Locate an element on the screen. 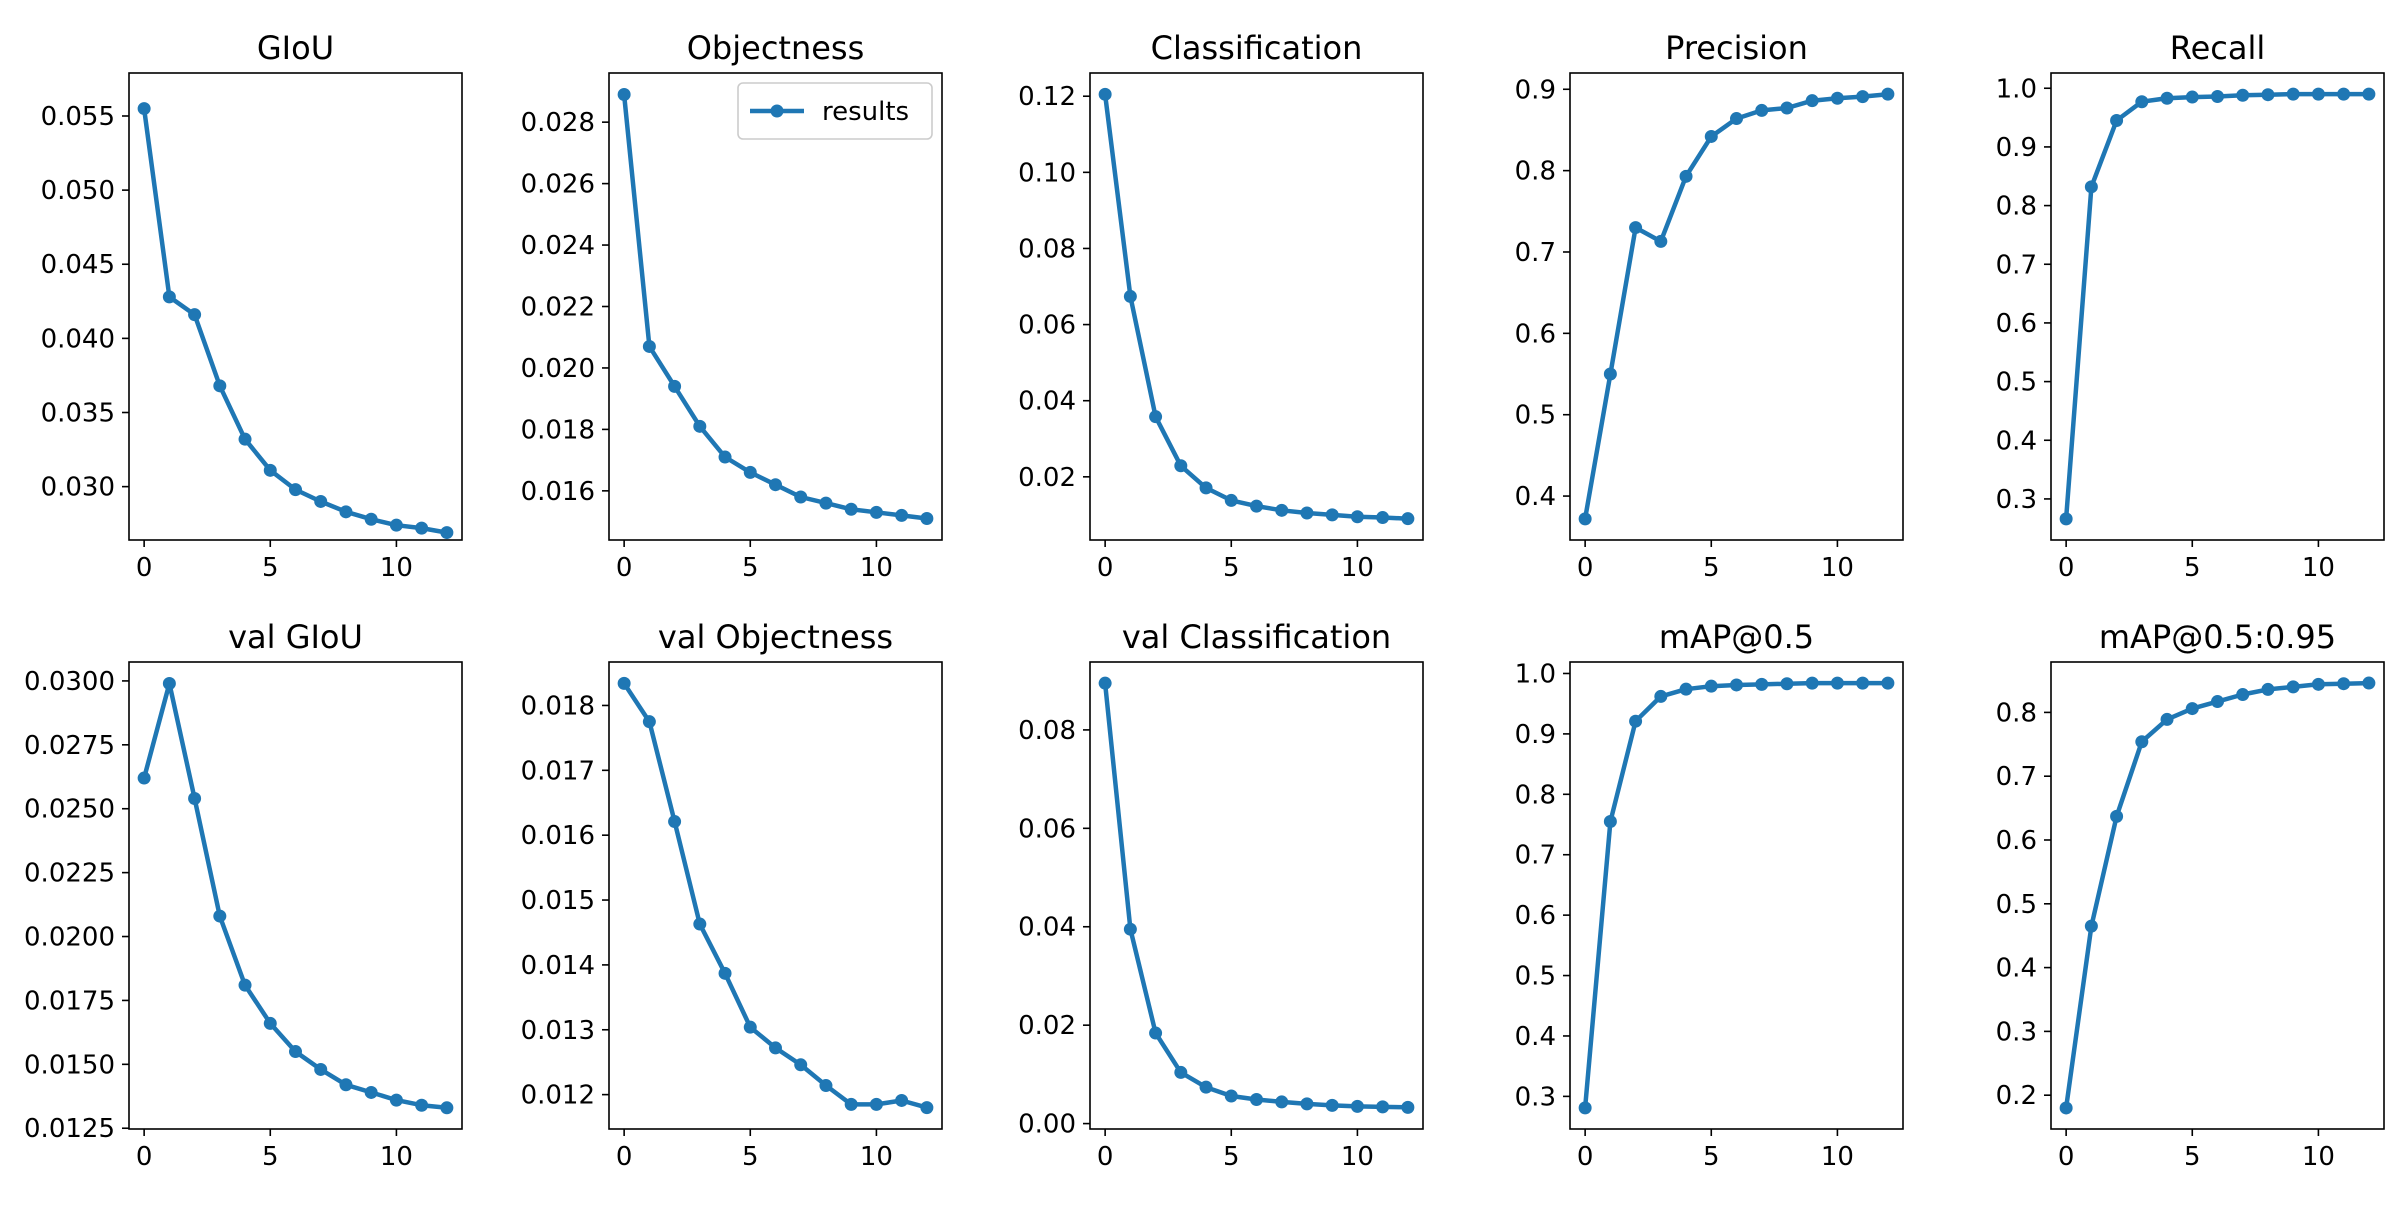 This screenshot has height=1205, width=2400. legend: results is located at coordinates (835, 111).